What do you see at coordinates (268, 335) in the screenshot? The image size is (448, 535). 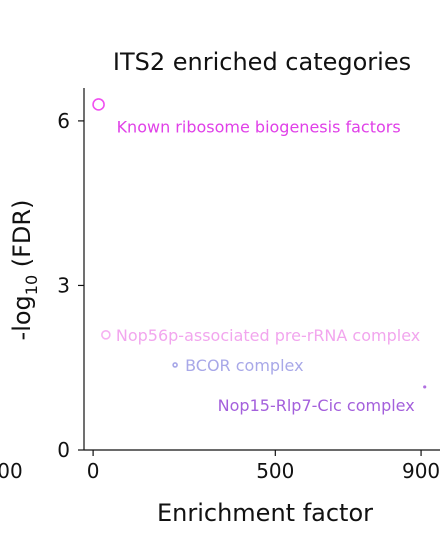 I see `point-label: Nop56p-associated pre-rRNA complex` at bounding box center [268, 335].